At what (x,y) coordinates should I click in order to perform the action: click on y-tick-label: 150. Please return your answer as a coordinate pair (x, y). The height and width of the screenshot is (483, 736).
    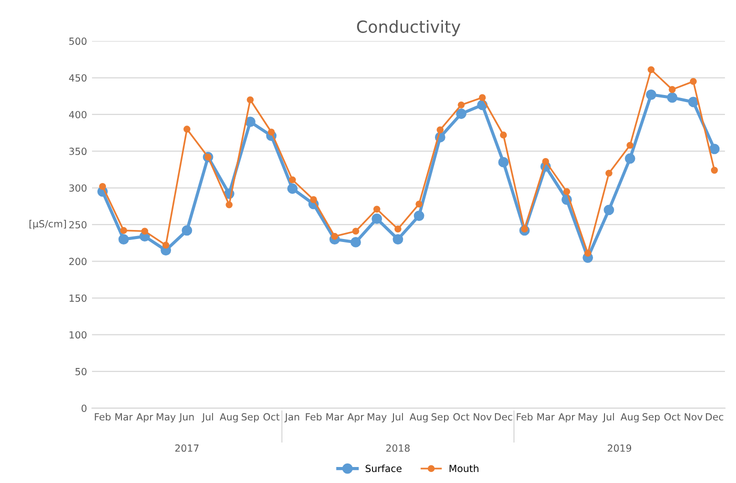
    Looking at the image, I should click on (78, 298).